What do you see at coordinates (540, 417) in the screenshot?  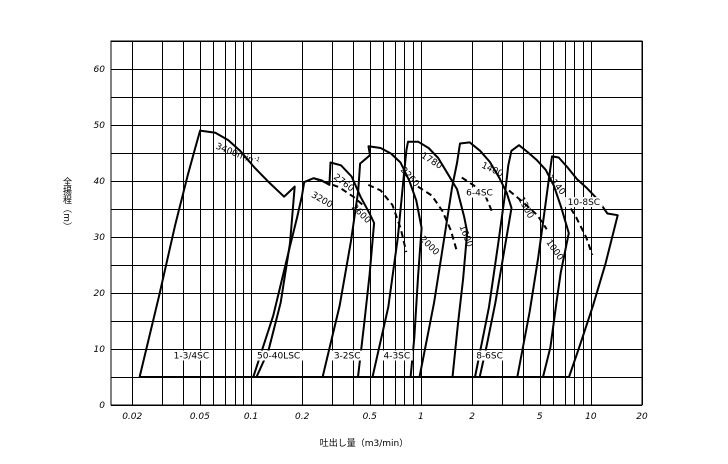 I see `x-tick-label: 5` at bounding box center [540, 417].